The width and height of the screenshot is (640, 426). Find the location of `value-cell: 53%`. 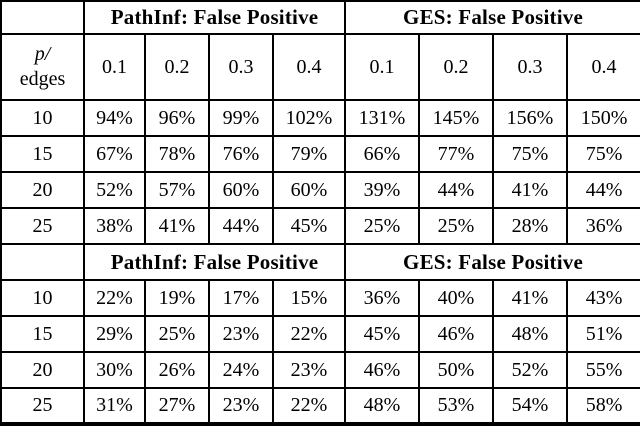

value-cell: 53% is located at coordinates (456, 406).